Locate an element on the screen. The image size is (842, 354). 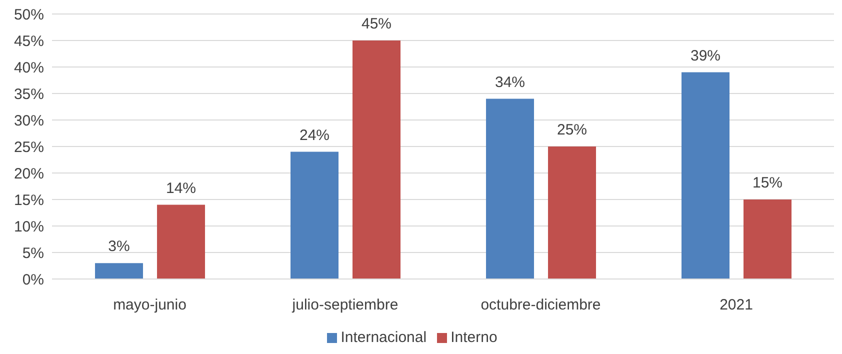
data-label: 24% is located at coordinates (314, 135).